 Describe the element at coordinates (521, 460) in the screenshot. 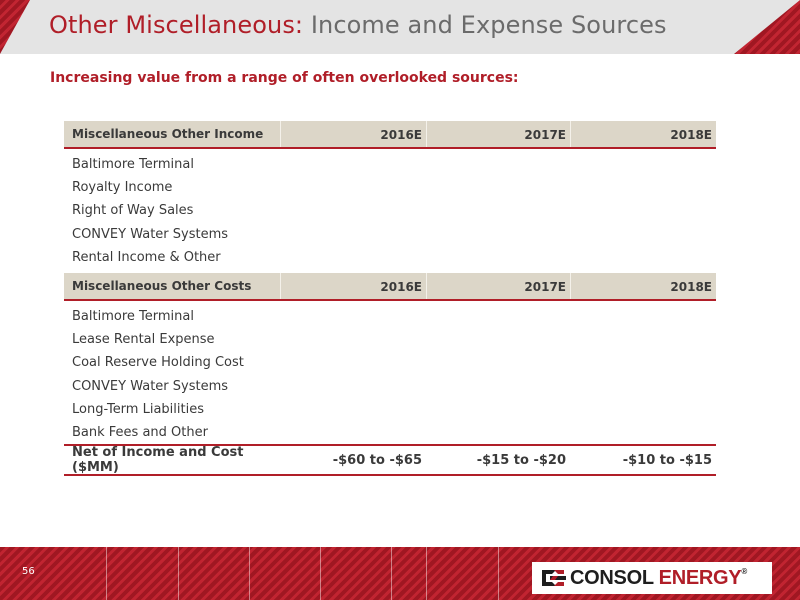

I see `net-value-2017: -$15 to -$20` at that location.